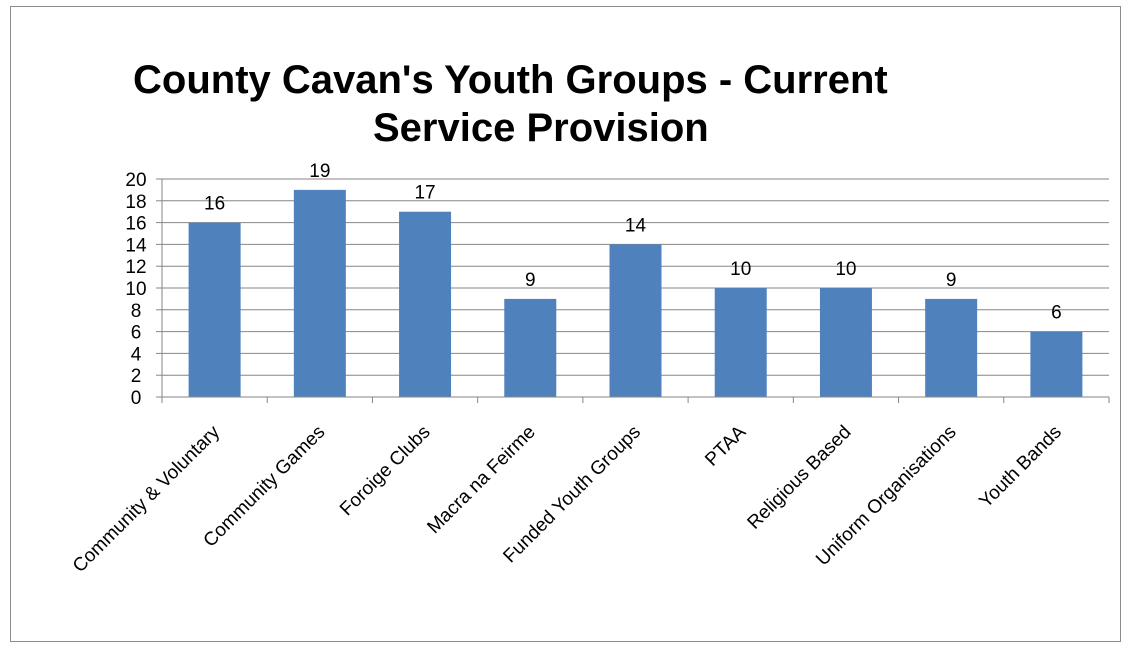  I want to click on y-tick-label: 12, so click(135, 267).